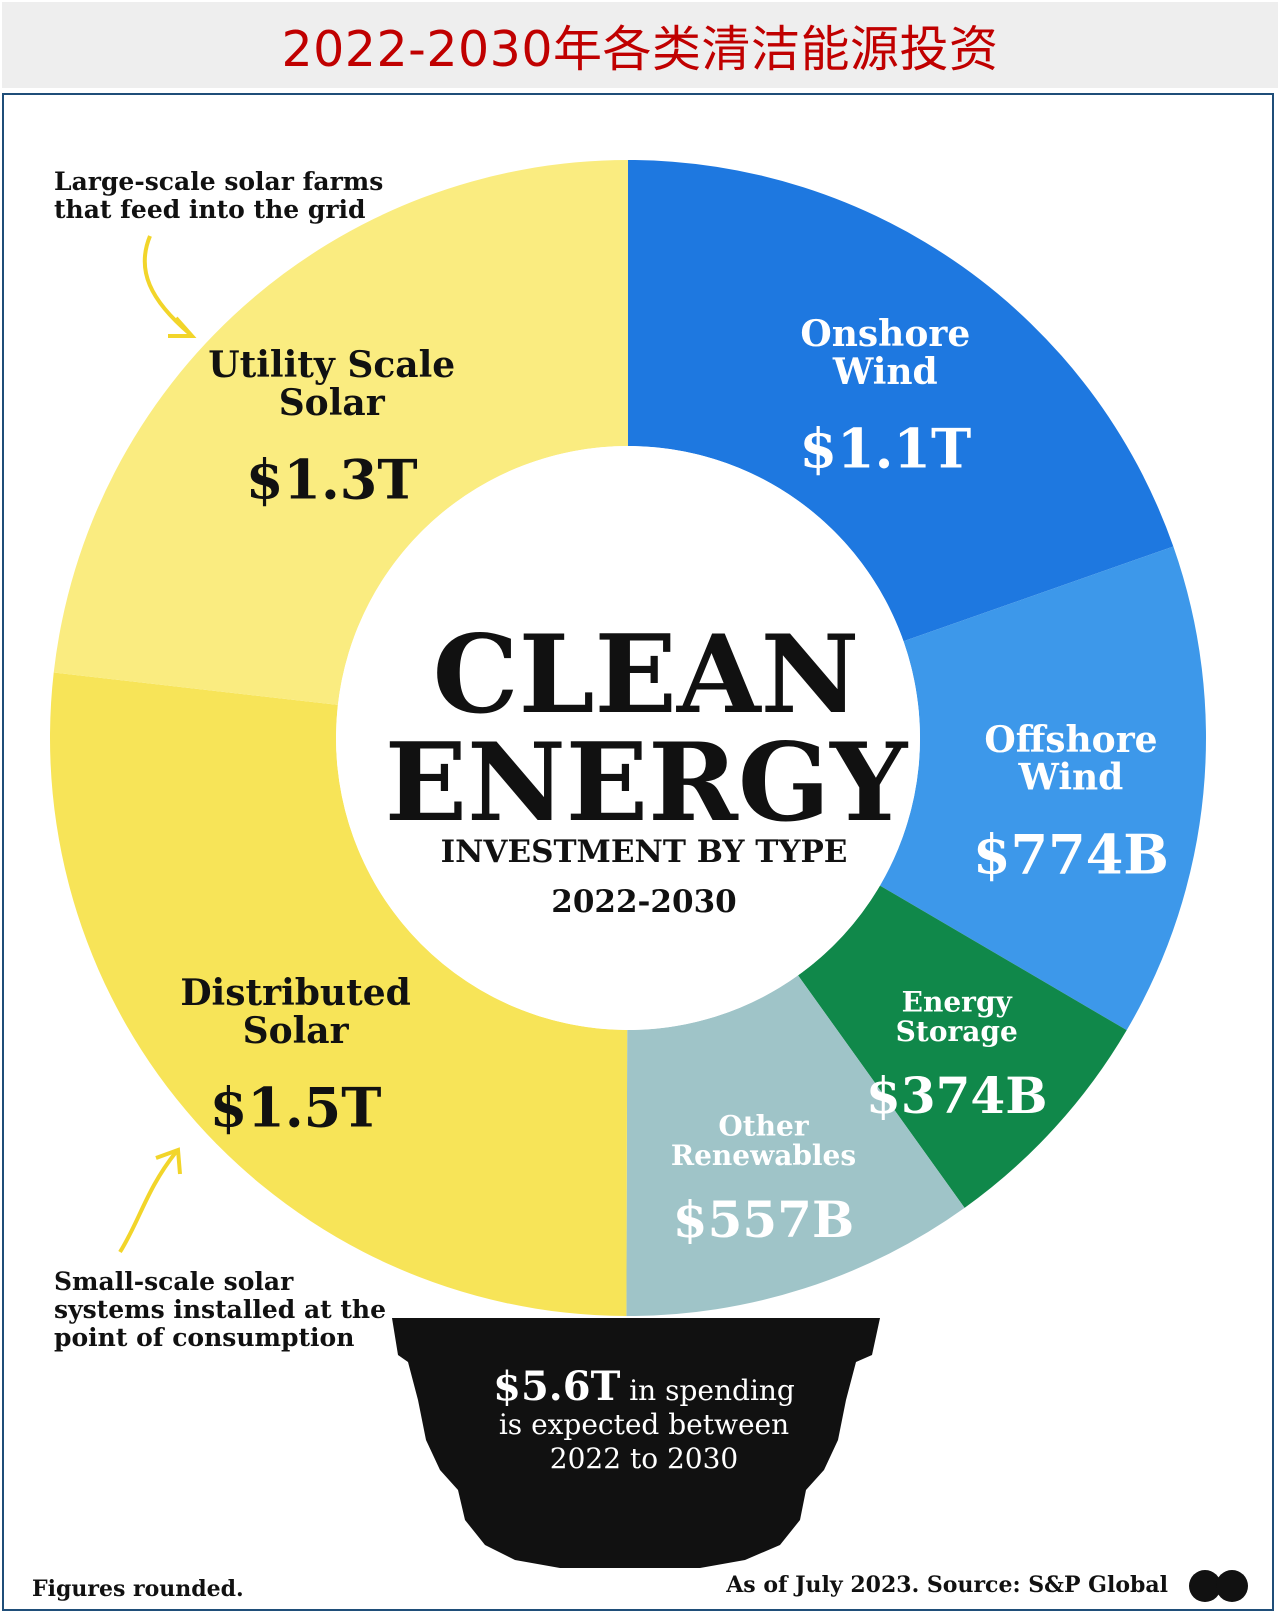 This screenshot has height=1614, width=1280. Describe the element at coordinates (204, 1337) in the screenshot. I see `distributed-note-line3: point of consumption` at that location.